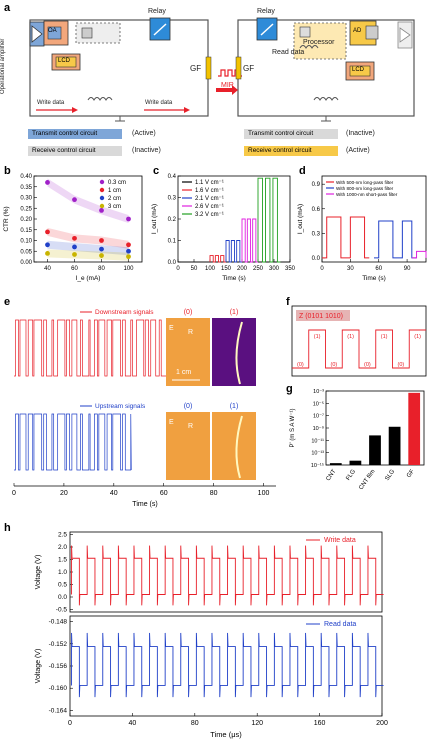 Image resolution: width=432 pixels, height=742 pixels. I want to click on d-legend-label: With 800-nm long-pass filter, so click(365, 188).